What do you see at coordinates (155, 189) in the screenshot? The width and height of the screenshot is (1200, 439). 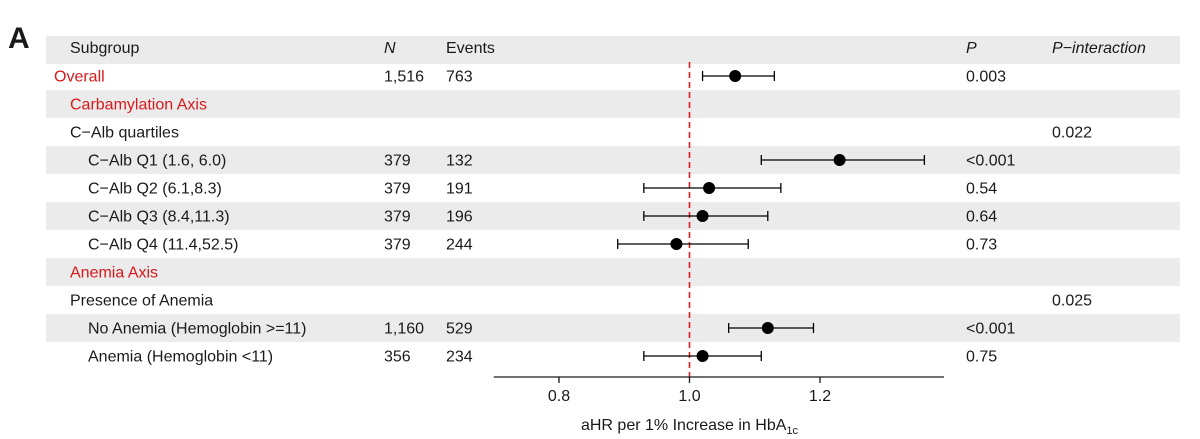 I see `row-label: C−Alb Q2 (6.1,8.3)` at bounding box center [155, 189].